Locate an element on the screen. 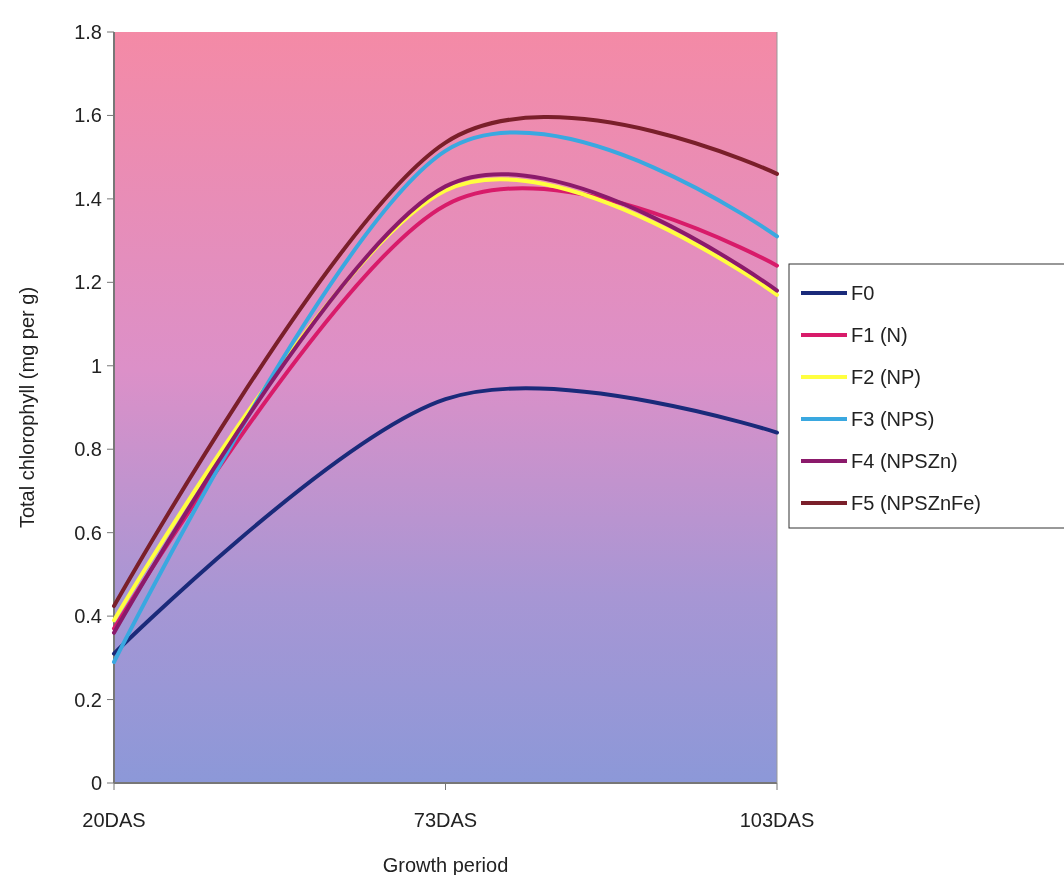 The image size is (1064, 875). y-tick-label: 0.8 is located at coordinates (88, 449).